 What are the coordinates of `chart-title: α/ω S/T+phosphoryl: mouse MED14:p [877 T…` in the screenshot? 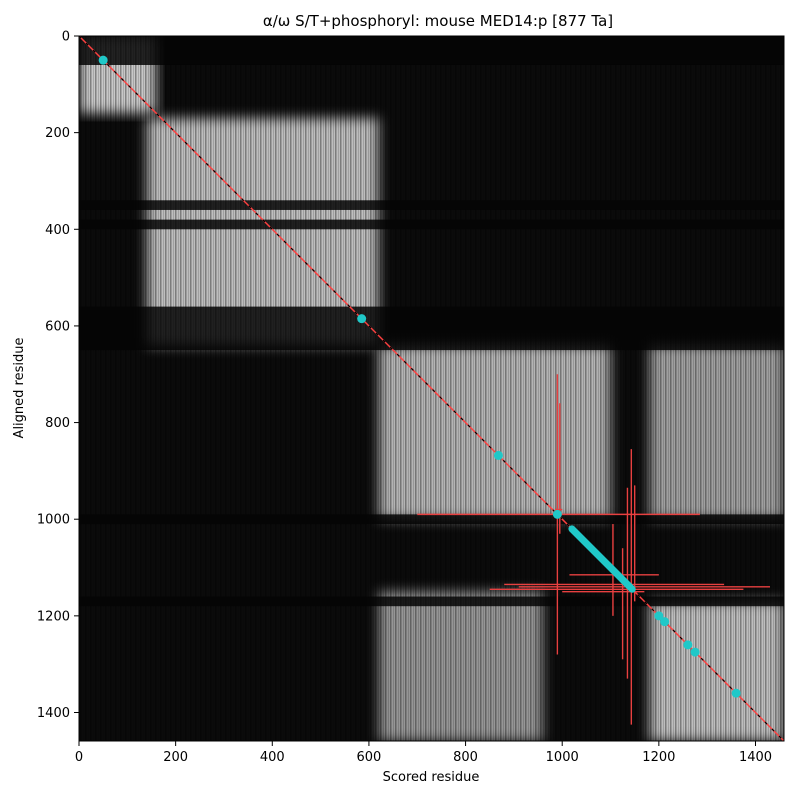 It's located at (438, 21).